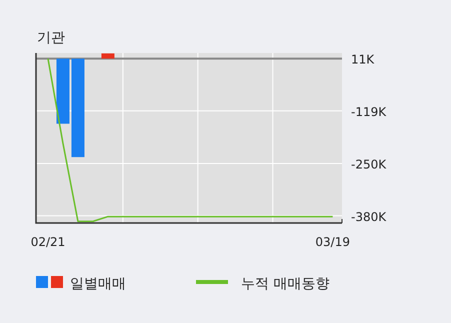 This screenshot has width=451, height=323. I want to click on legend-label: 일별매매, so click(98, 284).